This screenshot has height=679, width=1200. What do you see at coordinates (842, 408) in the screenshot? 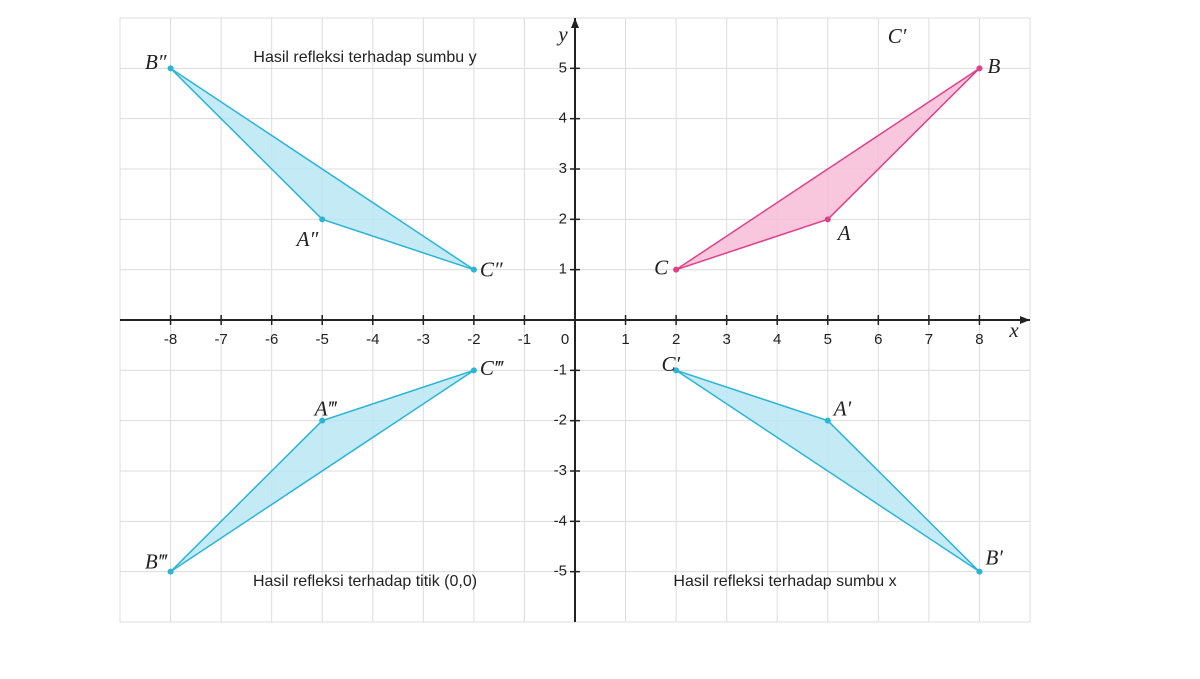
I see `vertex-label: A′` at bounding box center [842, 408].